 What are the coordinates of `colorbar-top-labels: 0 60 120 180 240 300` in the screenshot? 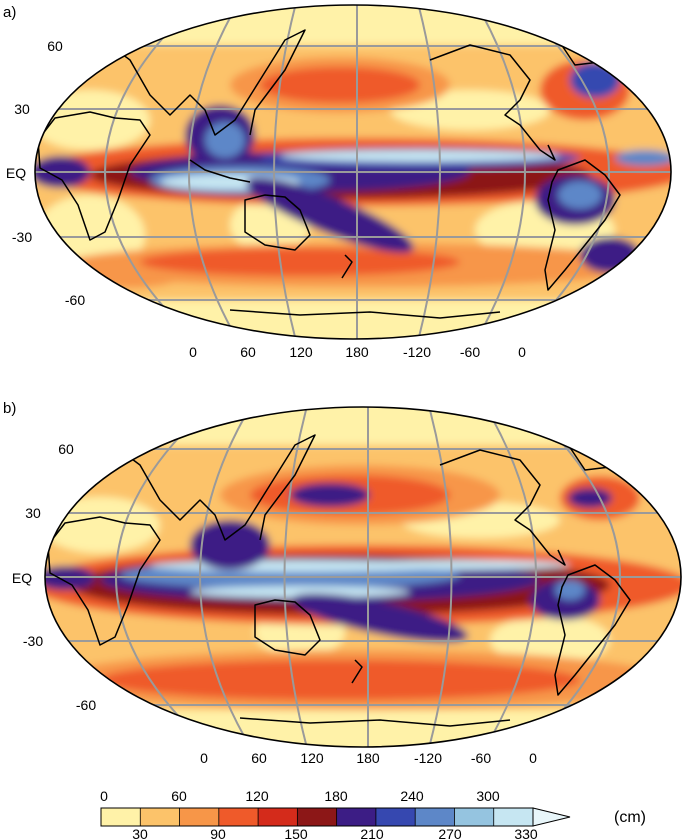 It's located at (300, 796).